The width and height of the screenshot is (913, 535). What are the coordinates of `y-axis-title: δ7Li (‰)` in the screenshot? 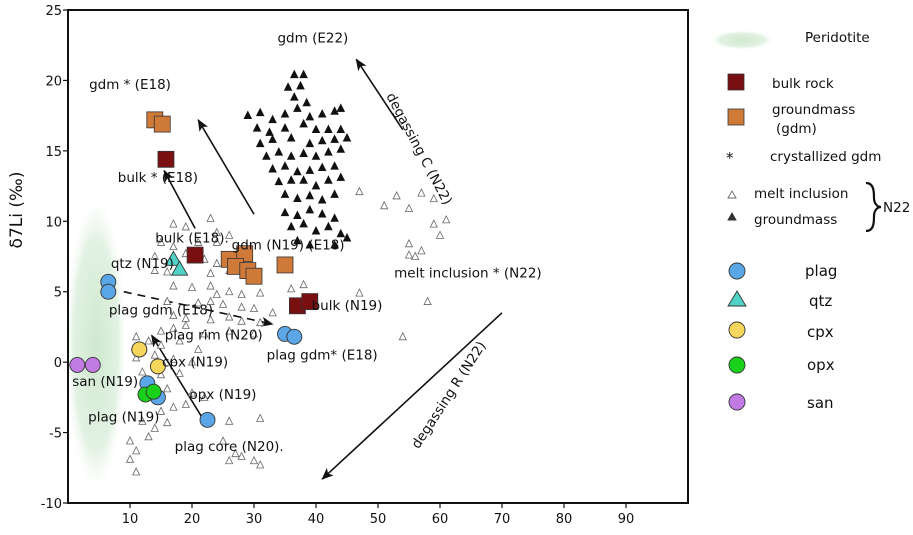 It's located at (17, 210).